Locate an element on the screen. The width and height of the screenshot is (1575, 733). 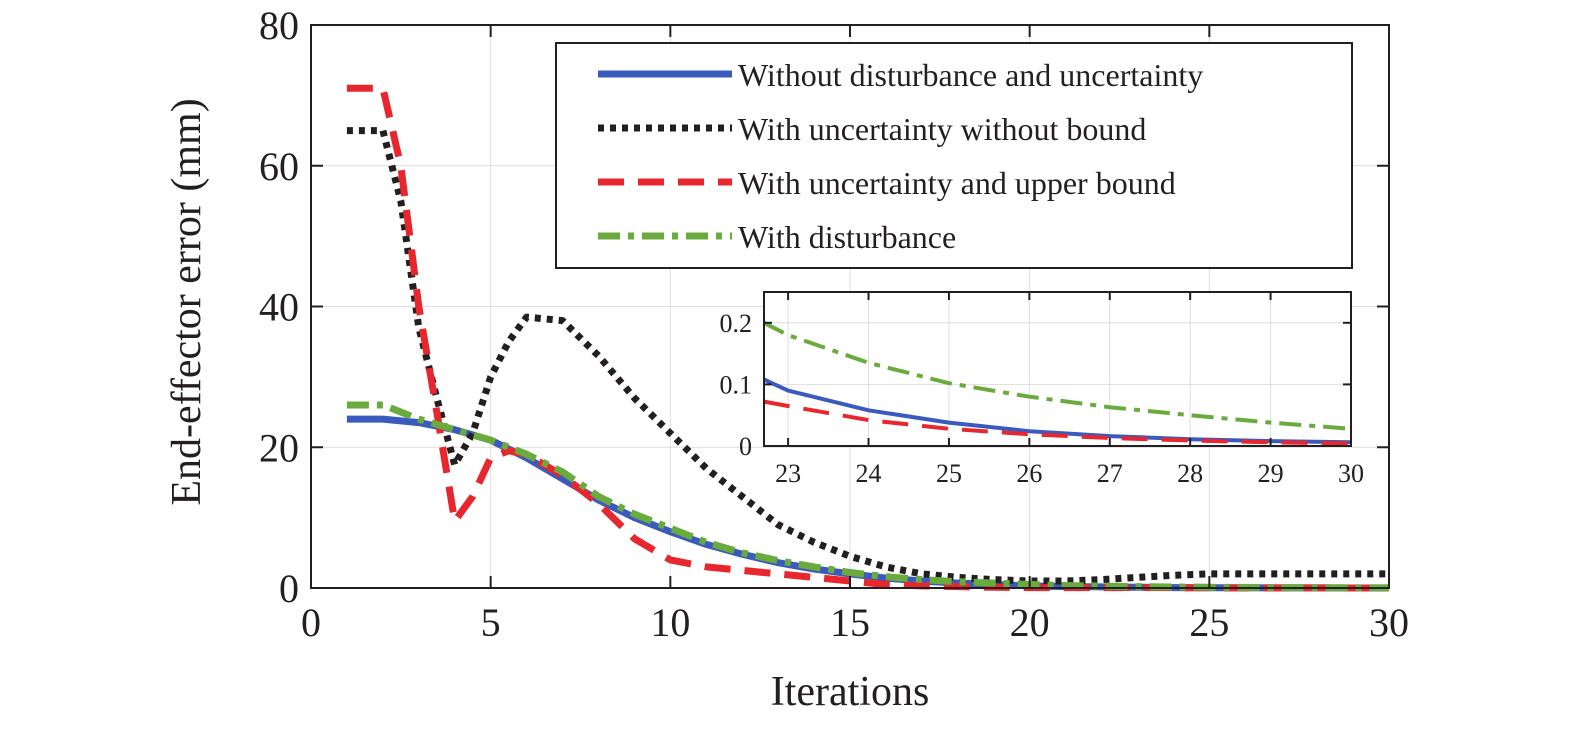
x-tick-label-4: 20 is located at coordinates (1030, 622).